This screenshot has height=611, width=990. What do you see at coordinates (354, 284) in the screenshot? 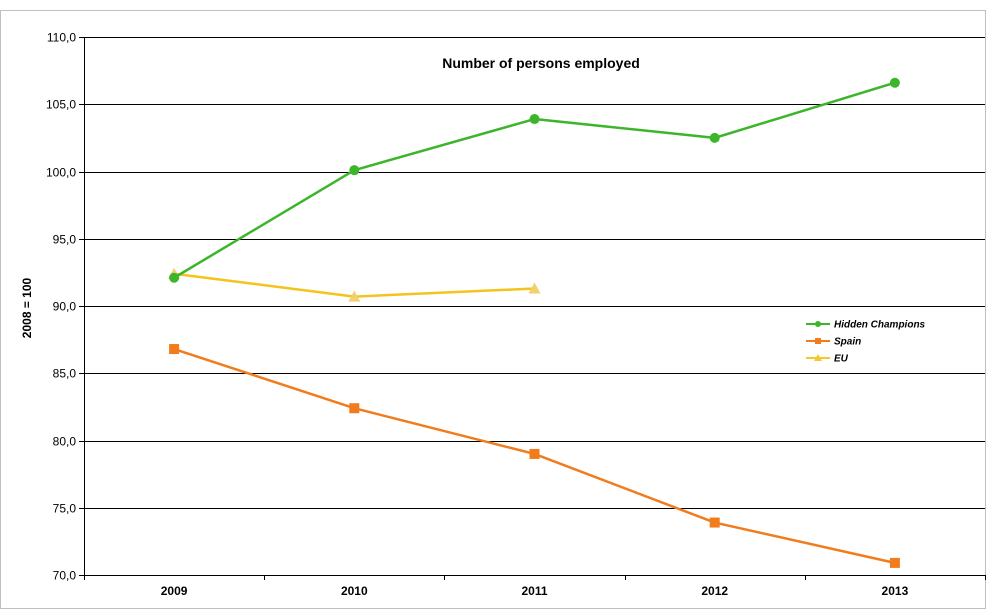
I see `series-eu` at bounding box center [354, 284].